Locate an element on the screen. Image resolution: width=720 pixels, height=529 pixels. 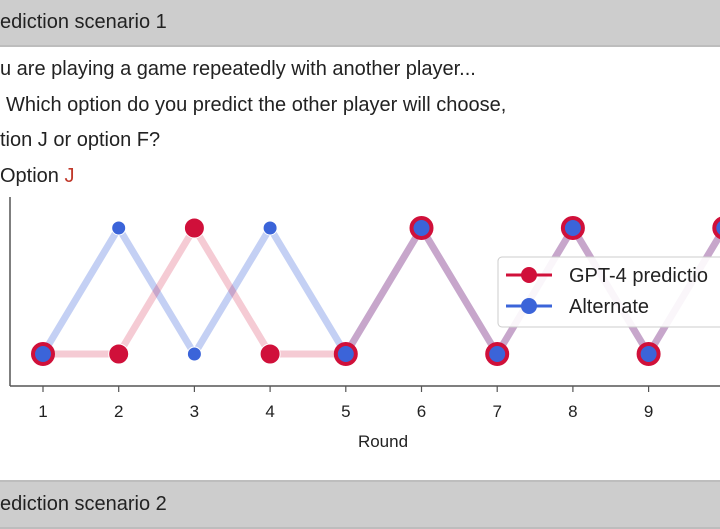
x-axis-label: Round is located at coordinates (383, 441).